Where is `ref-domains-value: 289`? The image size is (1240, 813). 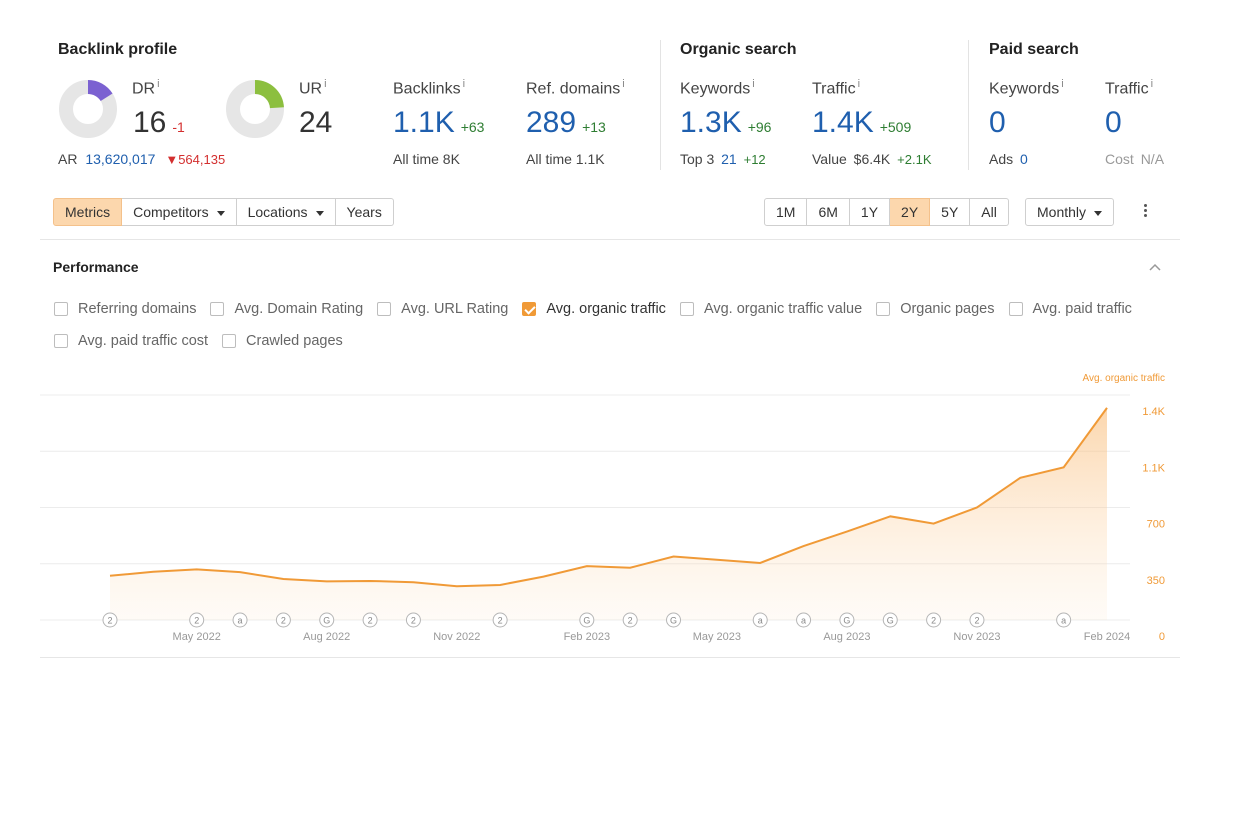 ref-domains-value: 289 is located at coordinates (551, 122).